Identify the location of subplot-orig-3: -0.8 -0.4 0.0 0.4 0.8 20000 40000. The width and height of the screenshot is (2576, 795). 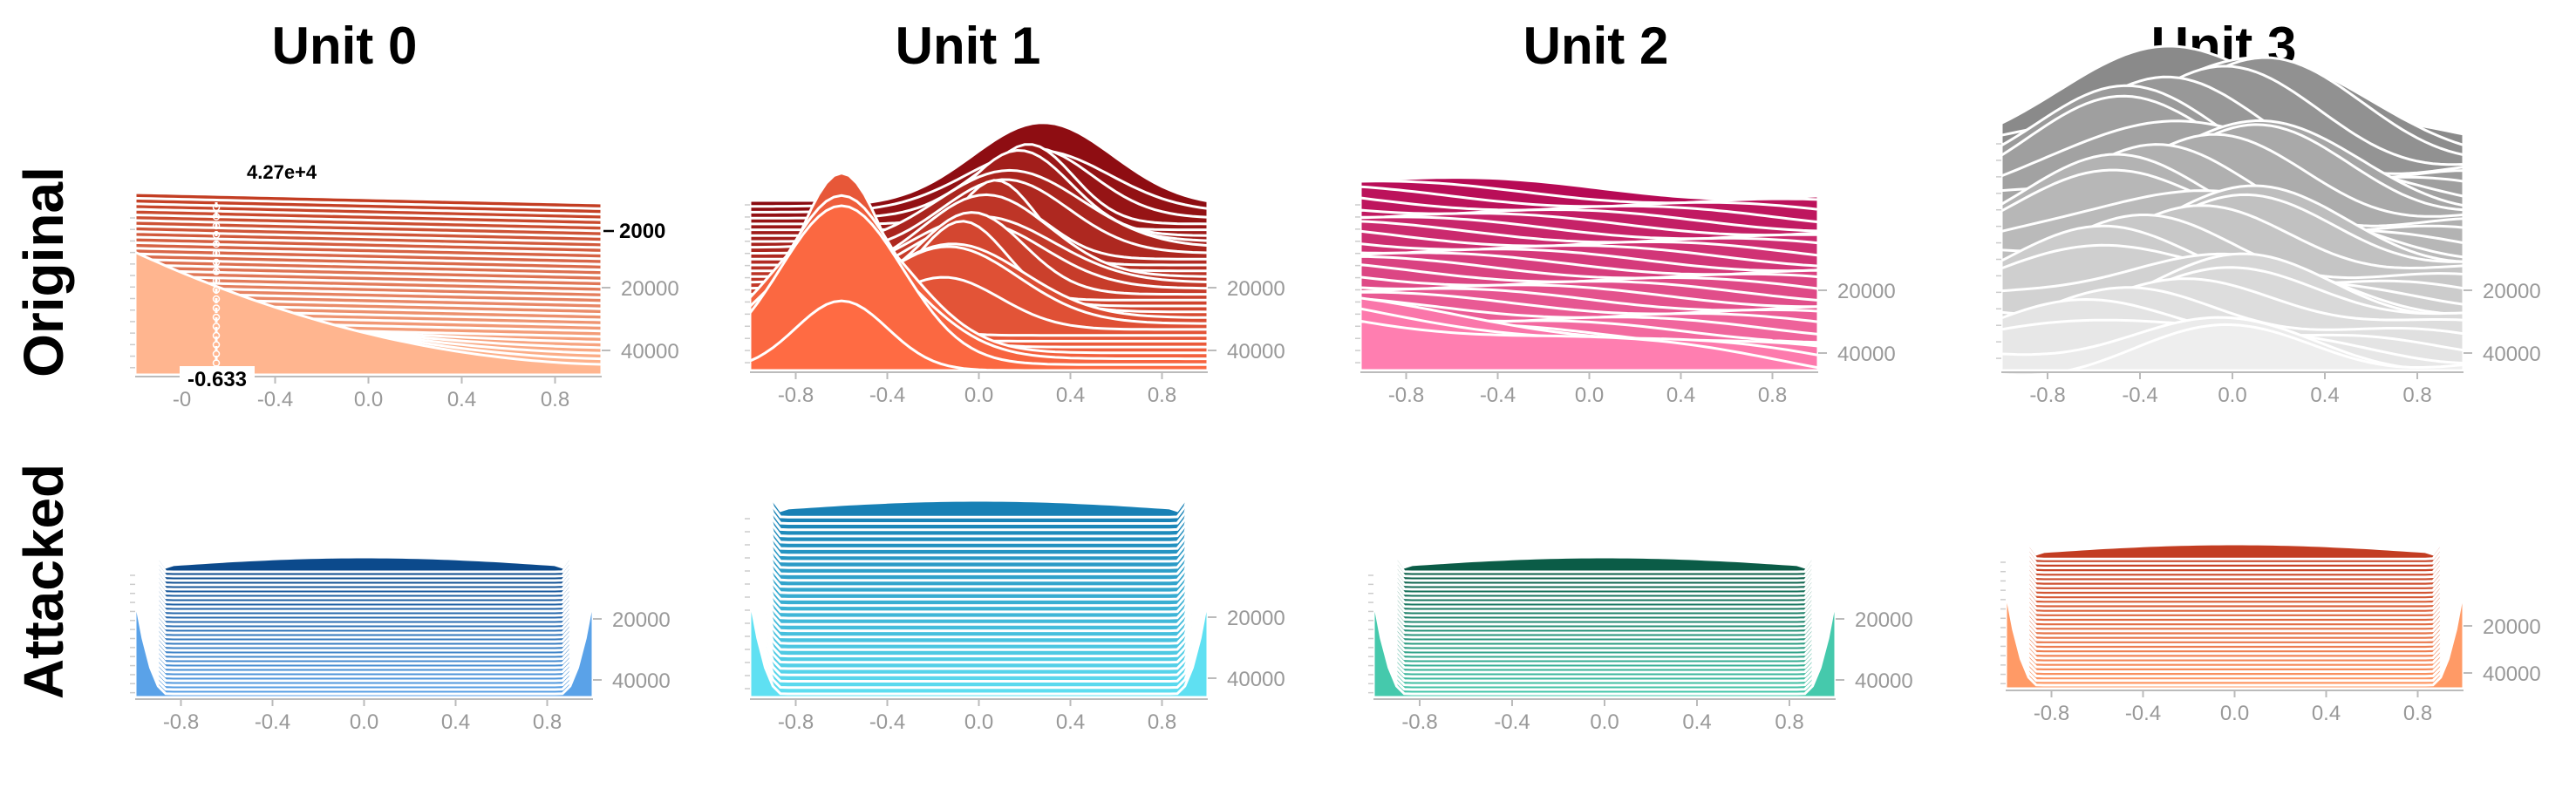
(2268, 225).